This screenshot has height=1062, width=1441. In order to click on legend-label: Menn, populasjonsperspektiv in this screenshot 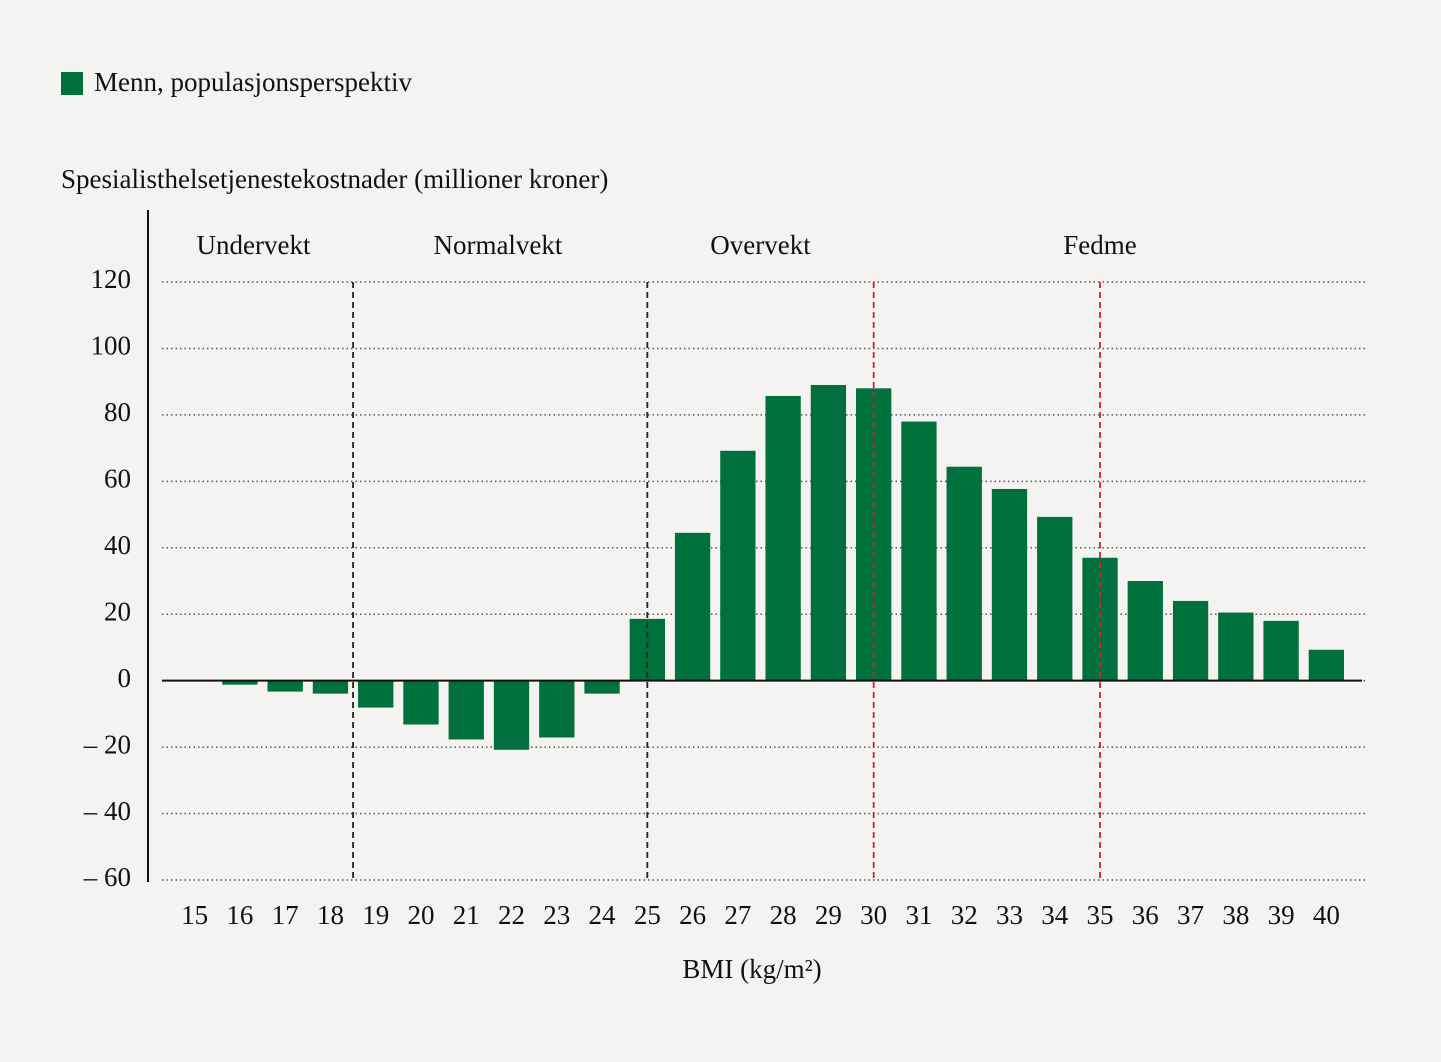, I will do `click(253, 82)`.